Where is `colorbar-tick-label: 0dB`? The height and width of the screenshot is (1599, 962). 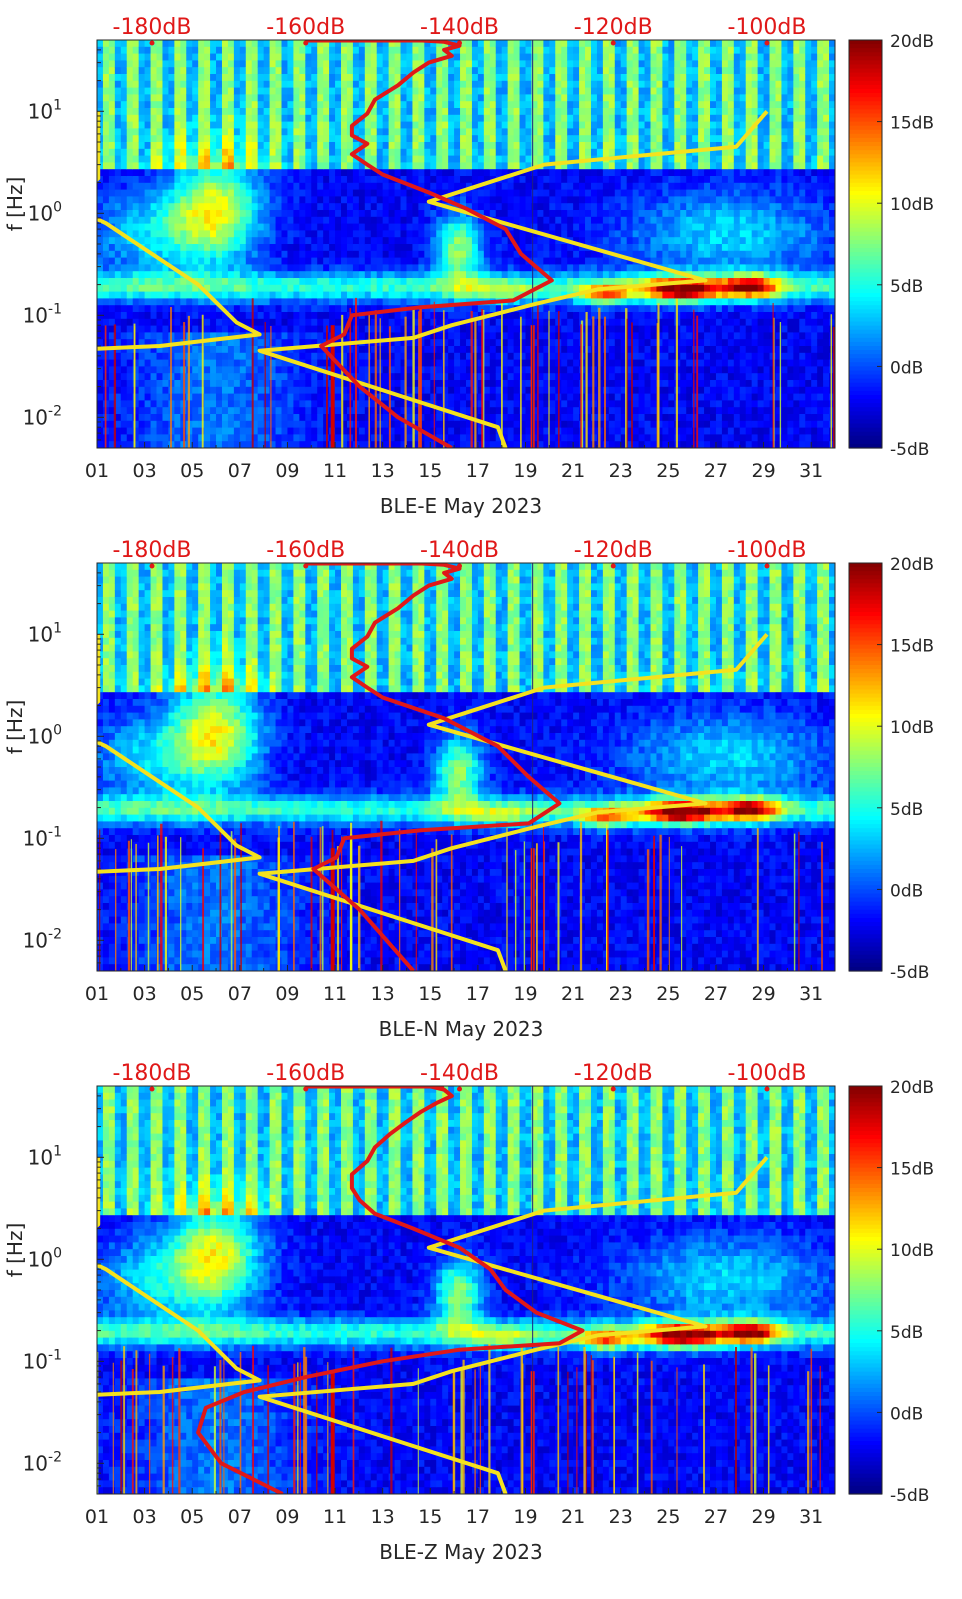 colorbar-tick-label: 0dB is located at coordinates (906, 1414).